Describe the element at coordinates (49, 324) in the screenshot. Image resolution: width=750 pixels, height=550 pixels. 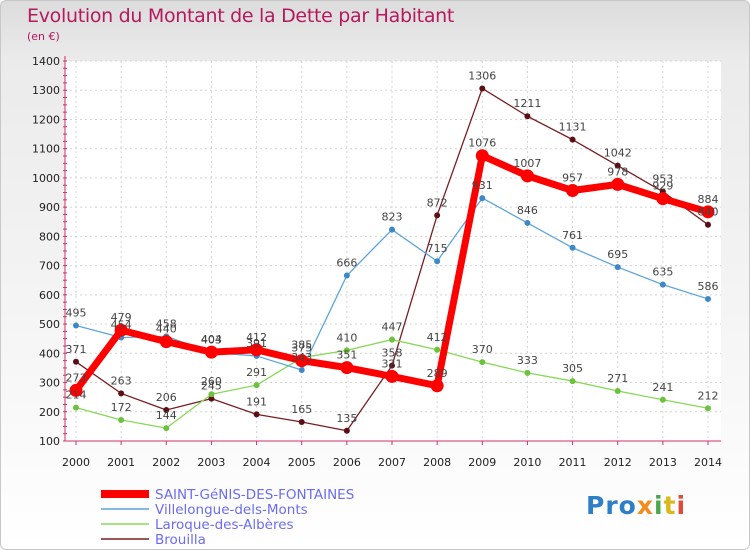
I see `y-tick-label: 500` at that location.